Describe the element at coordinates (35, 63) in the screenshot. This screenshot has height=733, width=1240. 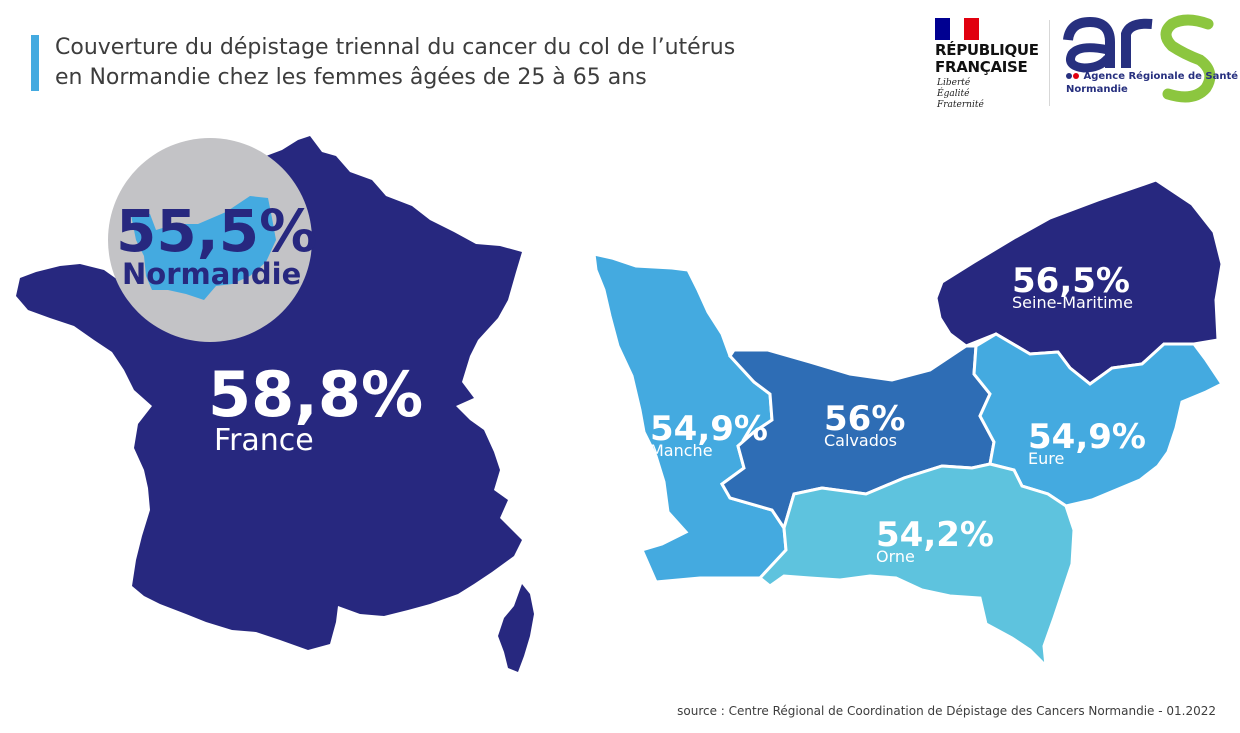
I see `title-accent-bar` at that location.